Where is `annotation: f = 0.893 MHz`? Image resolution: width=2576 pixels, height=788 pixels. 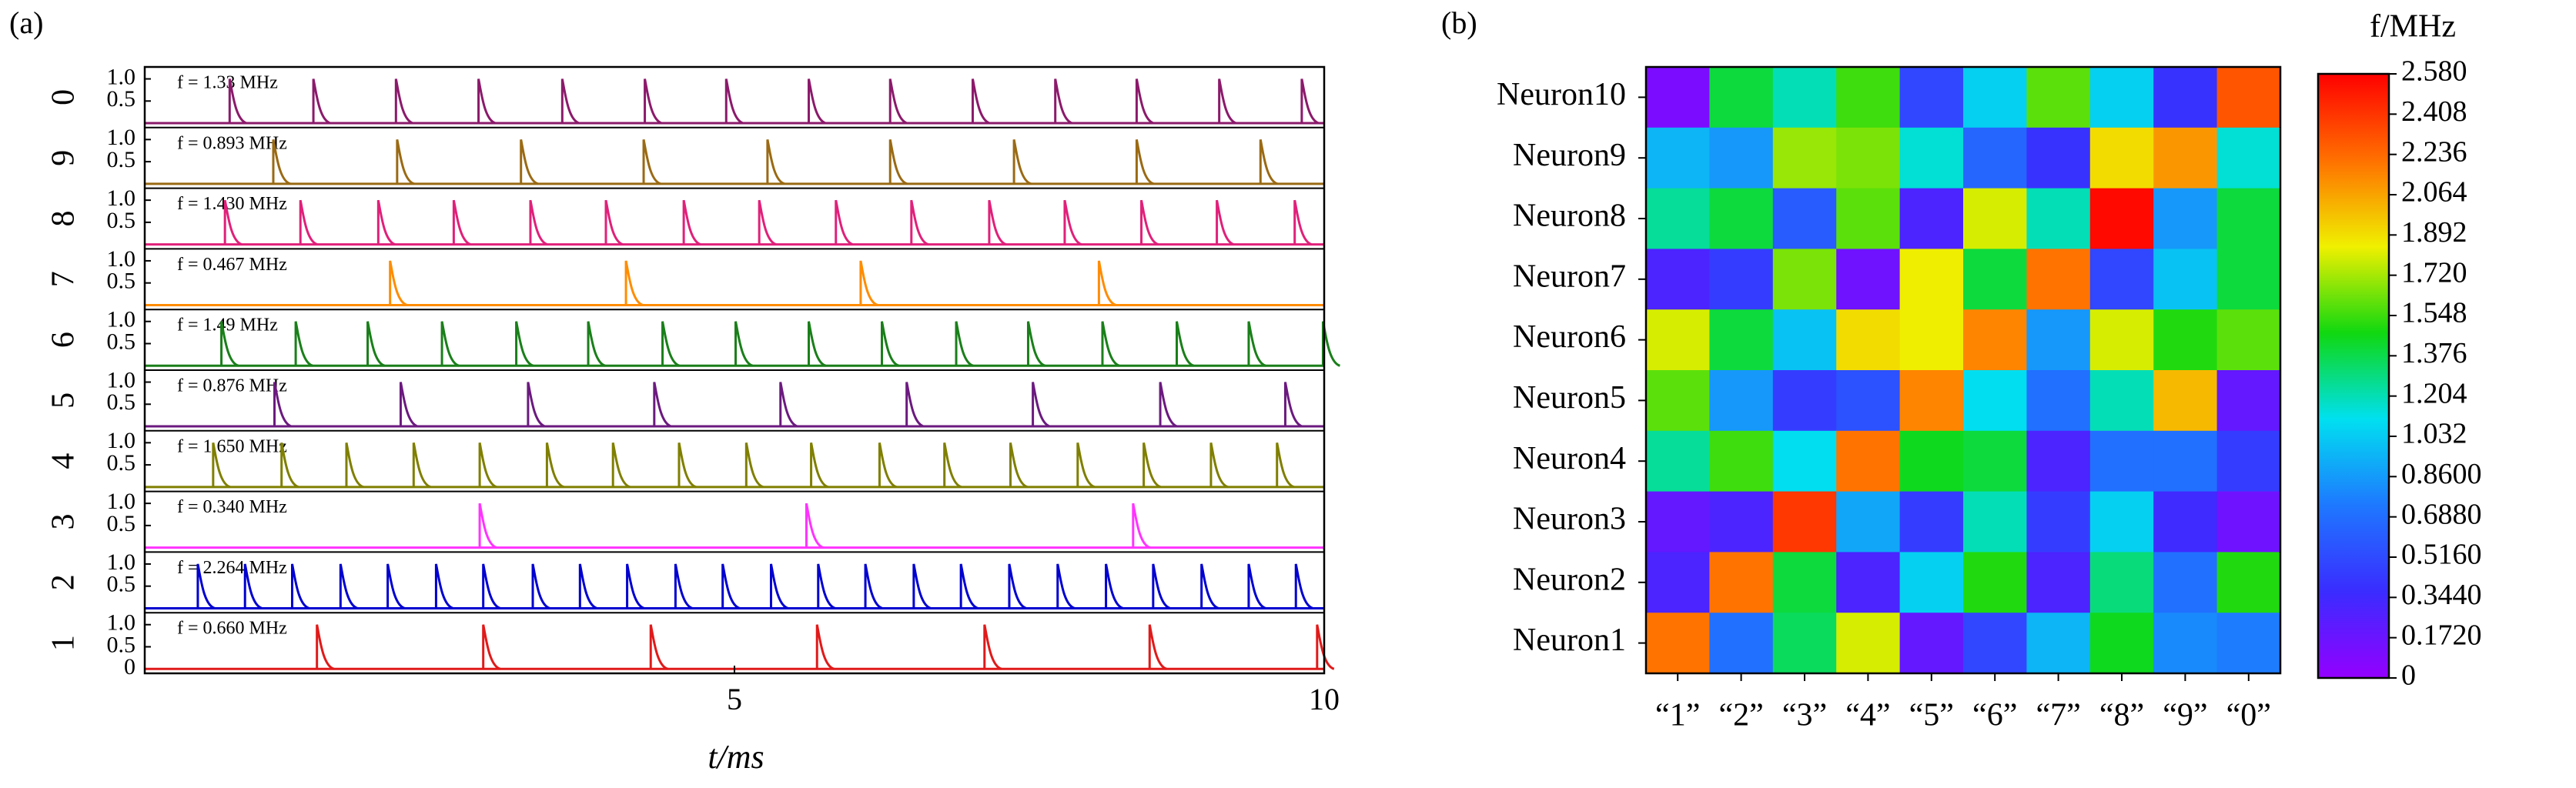
annotation: f = 0.893 MHz is located at coordinates (232, 143).